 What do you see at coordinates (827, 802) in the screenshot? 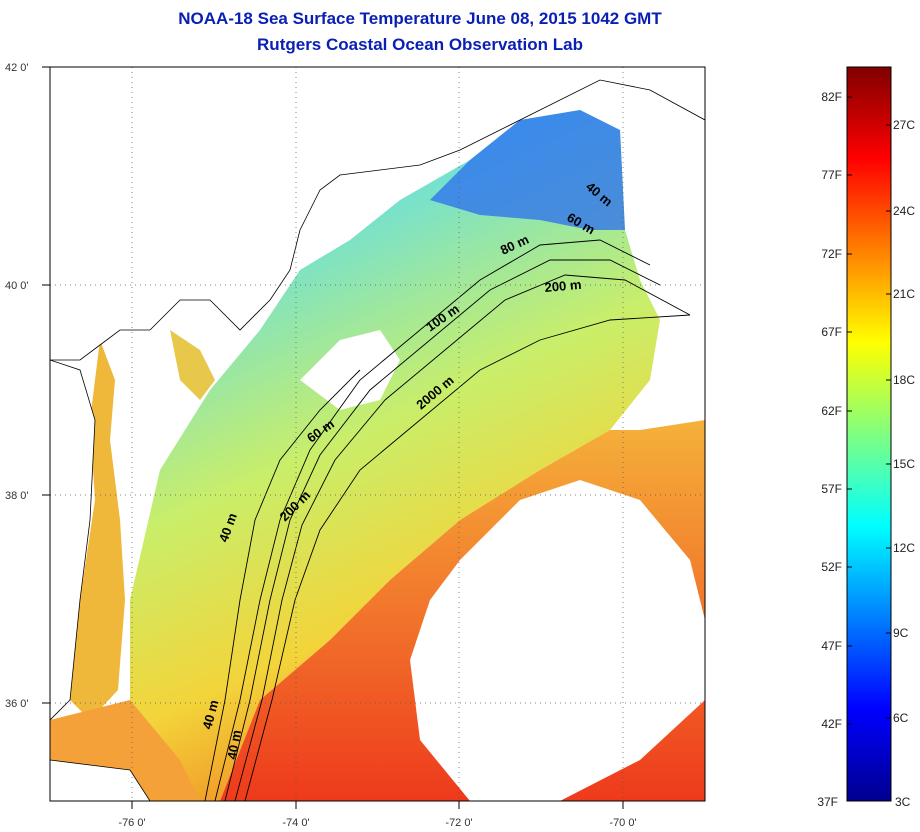
I see `colorbar-f-label: 37F` at bounding box center [827, 802].